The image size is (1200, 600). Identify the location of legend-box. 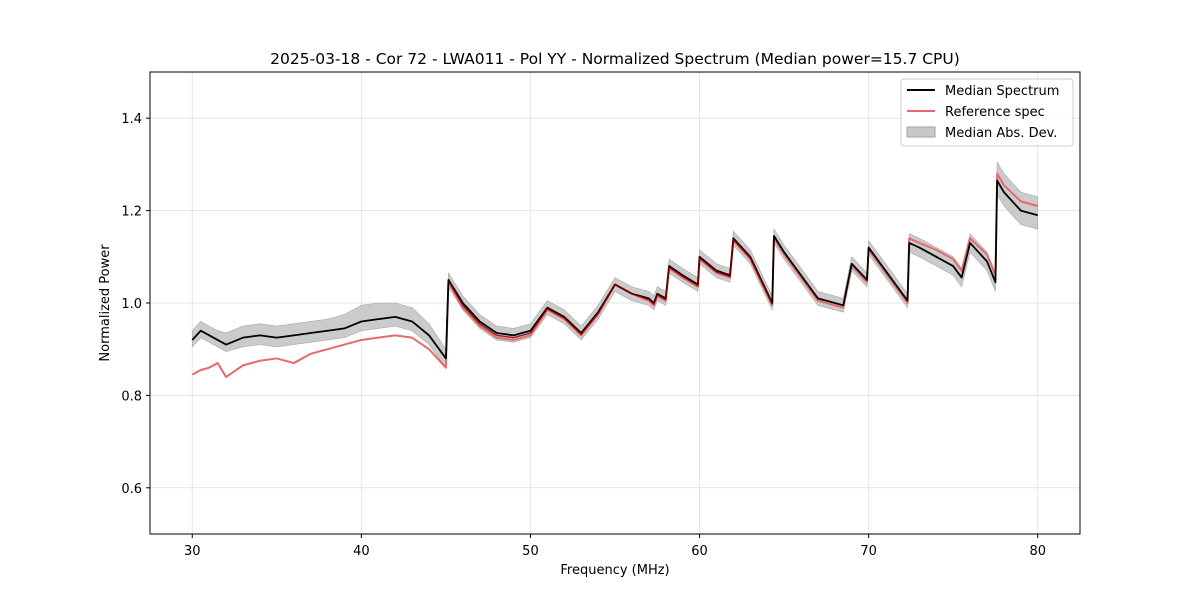
(987, 112).